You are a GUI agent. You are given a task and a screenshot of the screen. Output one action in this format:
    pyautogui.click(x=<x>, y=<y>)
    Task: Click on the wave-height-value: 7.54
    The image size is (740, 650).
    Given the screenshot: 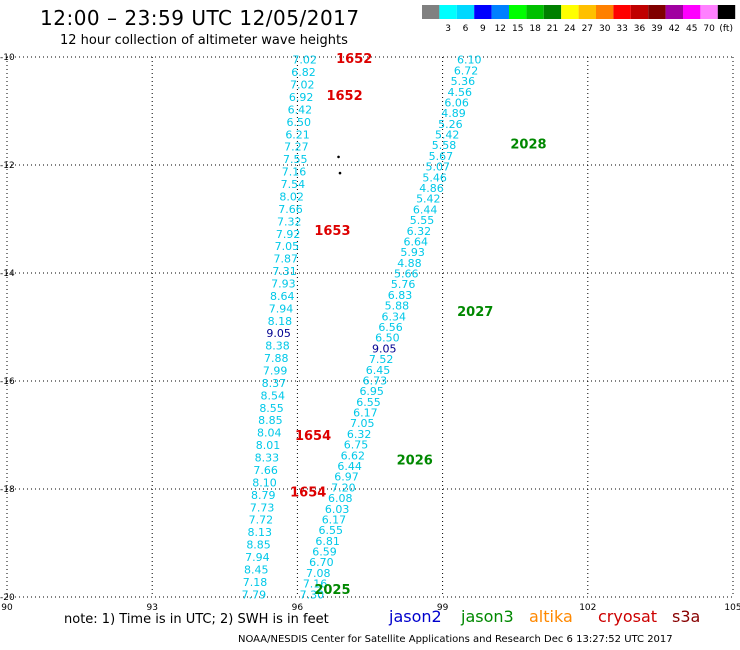 What is the action you would take?
    pyautogui.click(x=293, y=184)
    